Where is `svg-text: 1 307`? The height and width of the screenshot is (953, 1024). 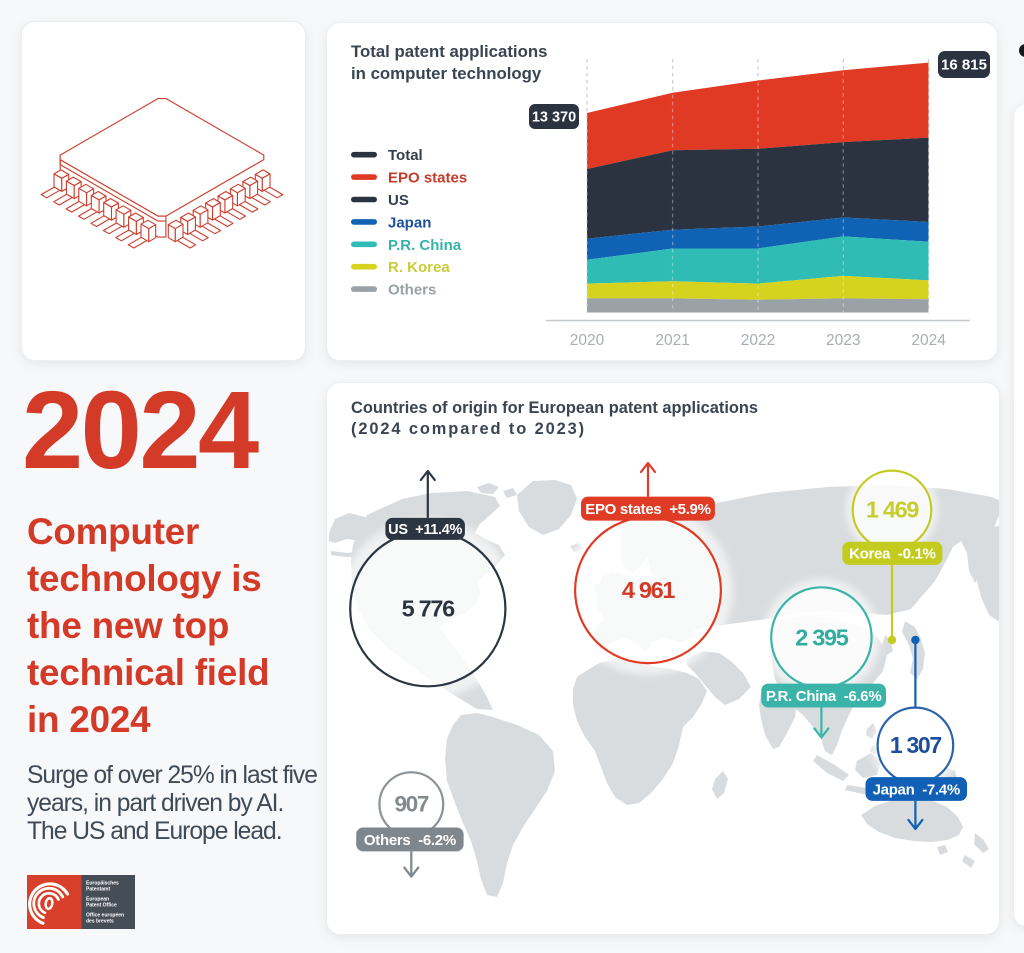 svg-text: 1 307 is located at coordinates (916, 745).